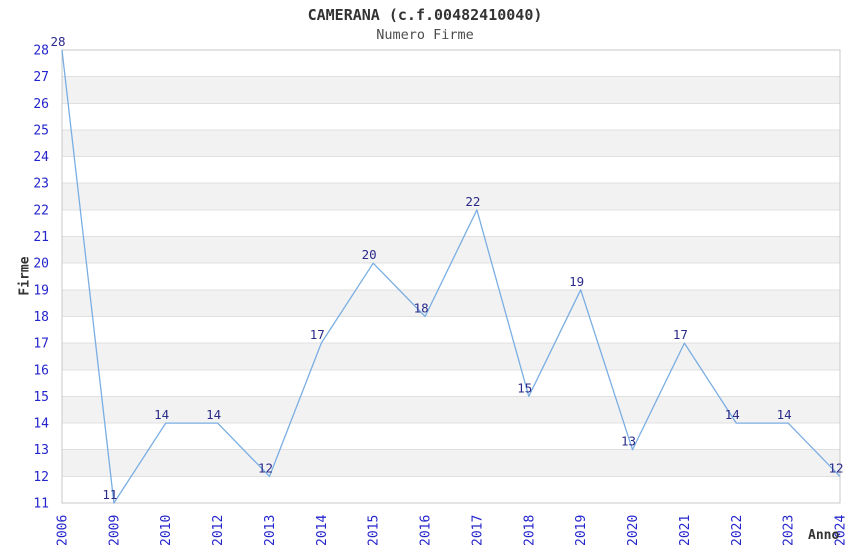  What do you see at coordinates (41, 157) in the screenshot?
I see `y-tick-label: 24` at bounding box center [41, 157].